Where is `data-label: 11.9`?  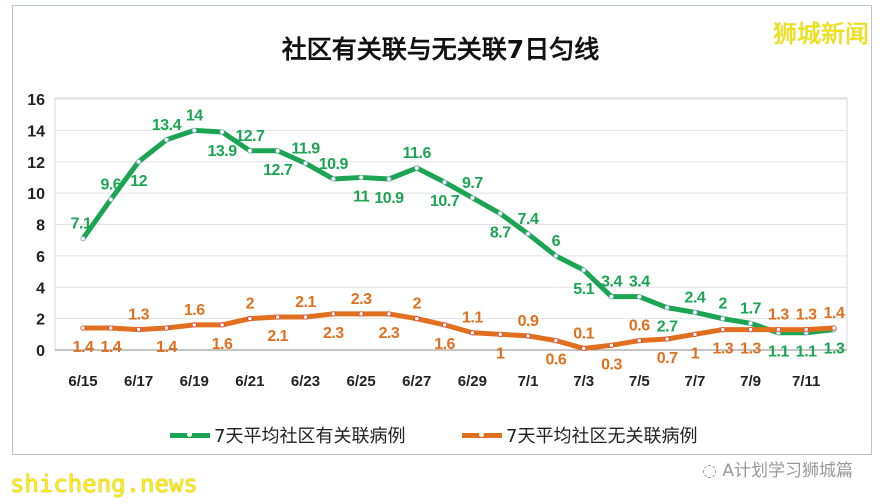 data-label: 11.9 is located at coordinates (305, 148).